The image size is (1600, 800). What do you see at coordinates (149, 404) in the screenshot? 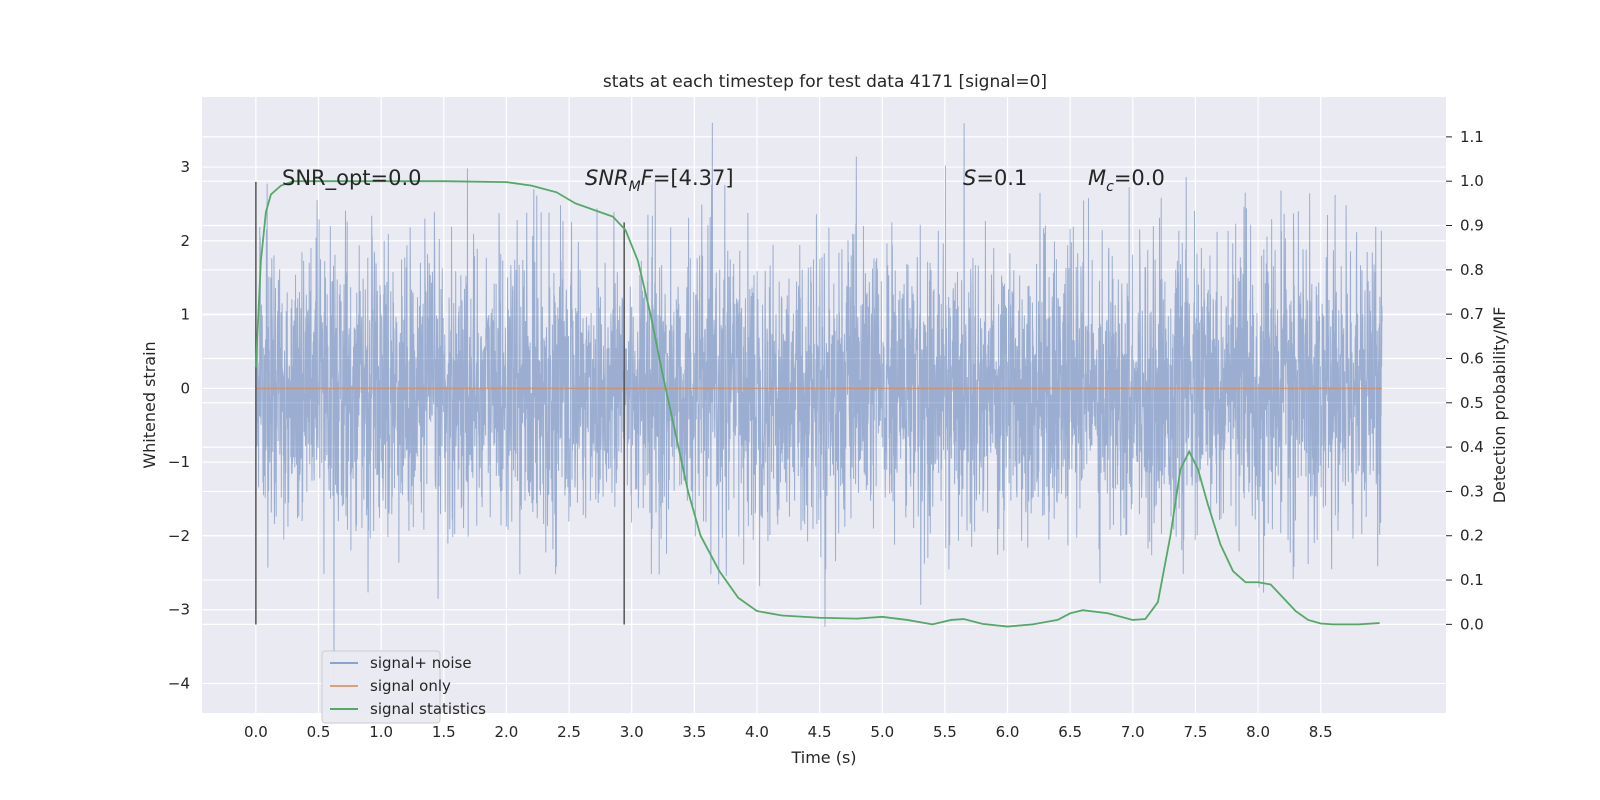
I see `y-axis-label: Whitened strain` at bounding box center [149, 404].